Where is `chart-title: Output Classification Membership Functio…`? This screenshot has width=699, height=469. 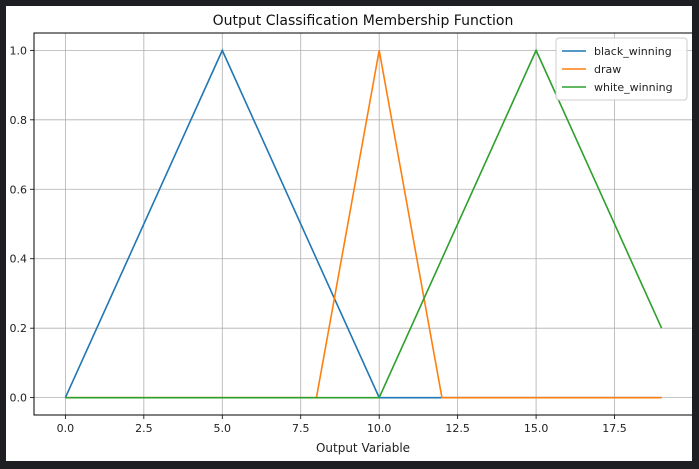
chart-title: Output Classification Membership Functio… is located at coordinates (363, 21).